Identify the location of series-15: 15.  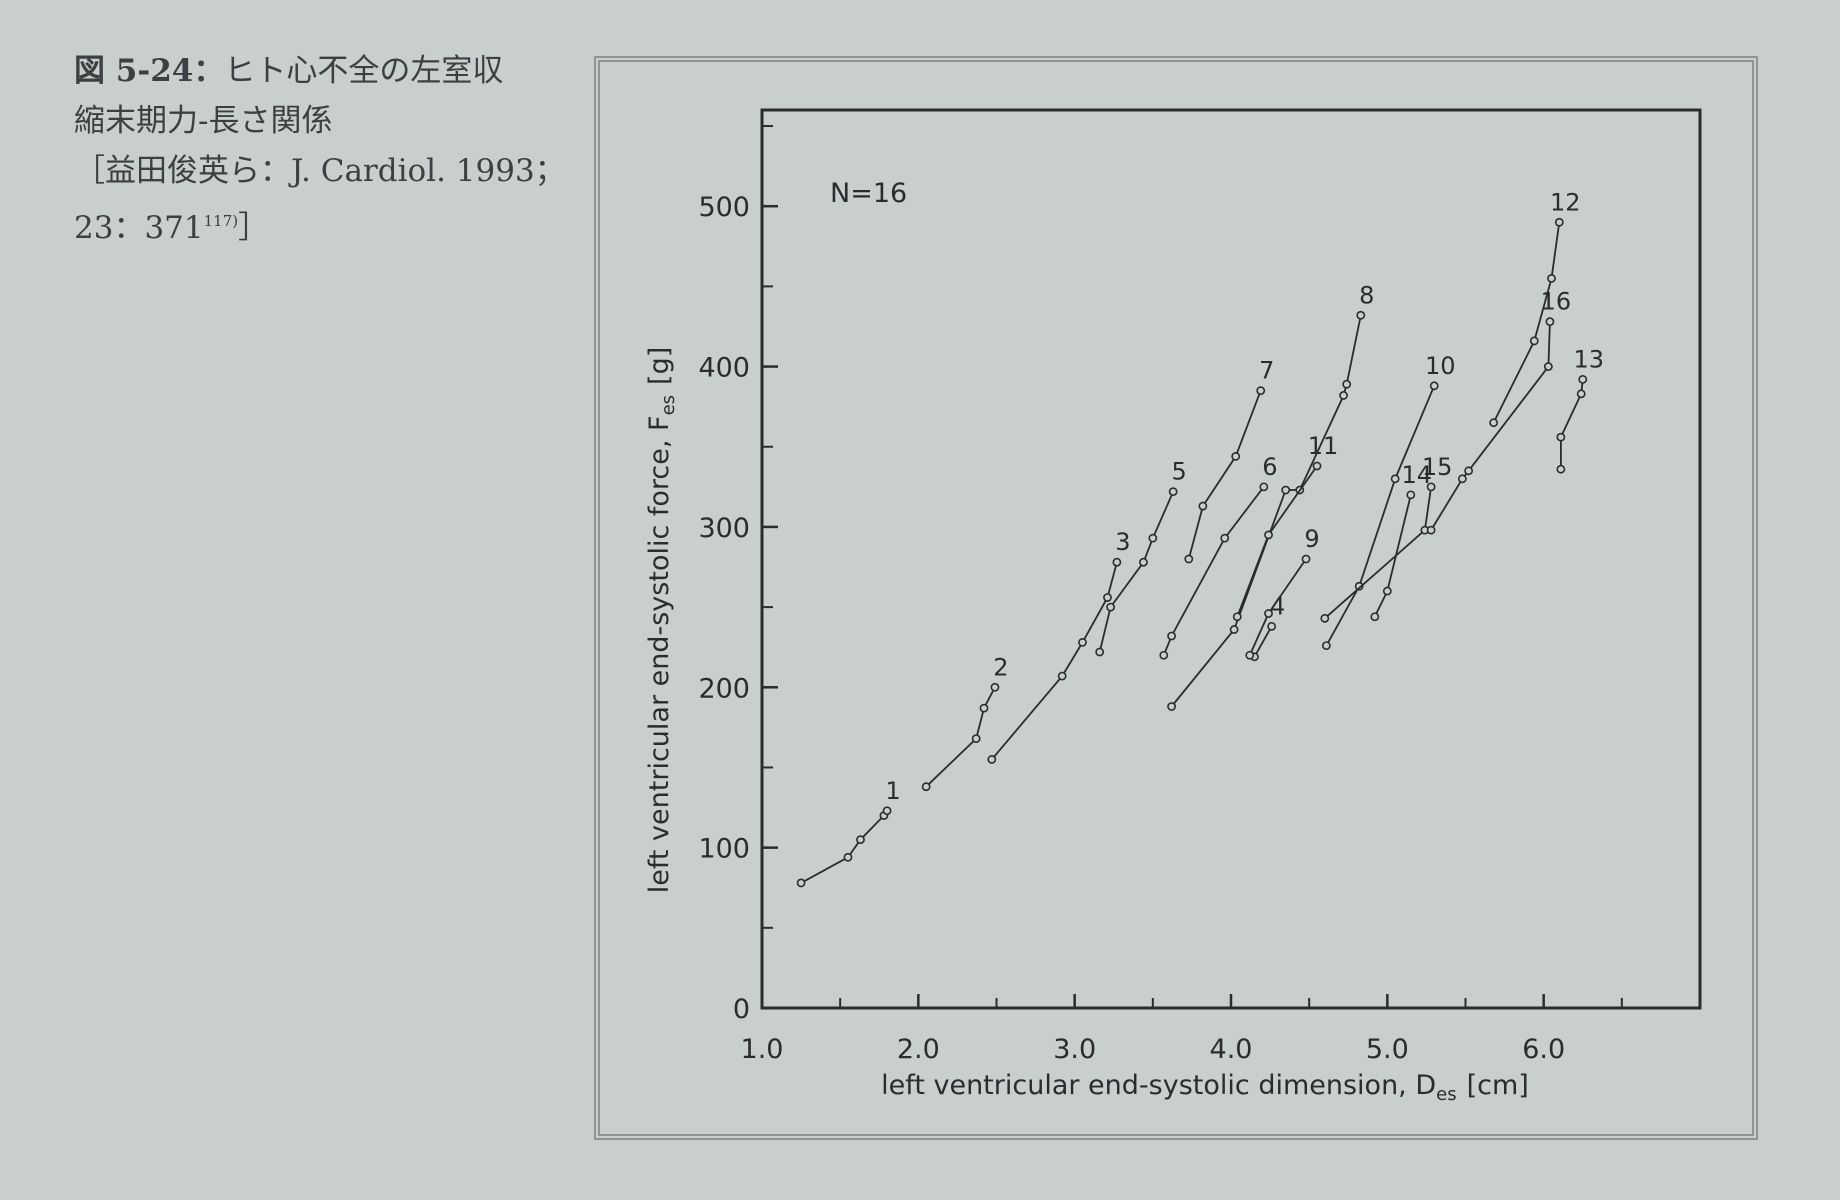
(1386, 538).